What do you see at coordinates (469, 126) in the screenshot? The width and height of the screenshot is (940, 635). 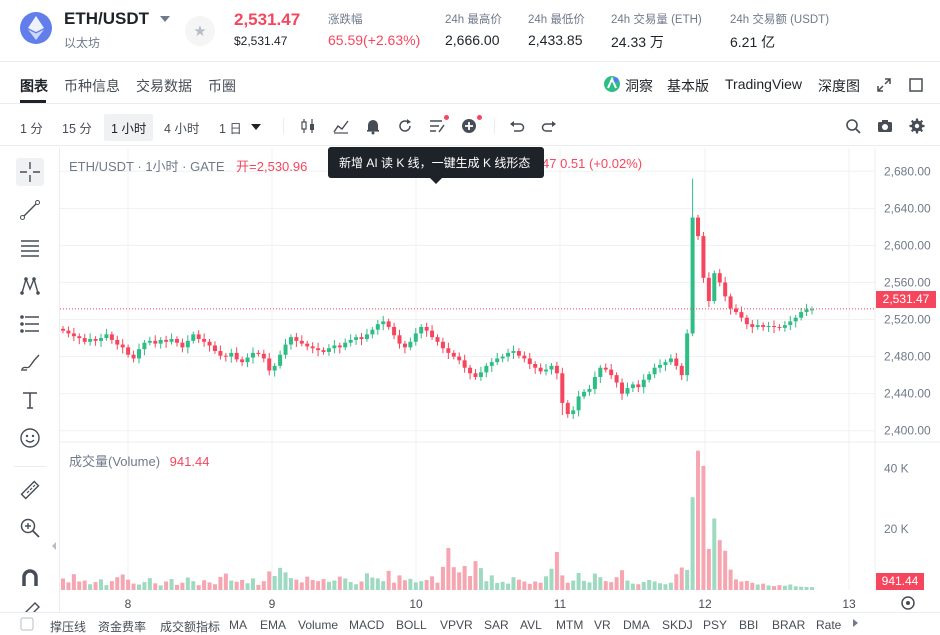 I see `add-indicator-icon` at bounding box center [469, 126].